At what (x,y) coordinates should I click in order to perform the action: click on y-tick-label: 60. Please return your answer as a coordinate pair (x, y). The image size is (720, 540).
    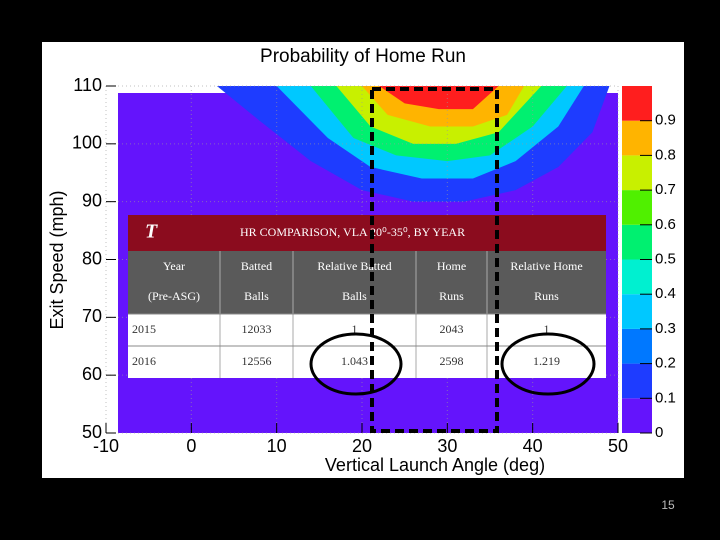
    Looking at the image, I should click on (92, 374).